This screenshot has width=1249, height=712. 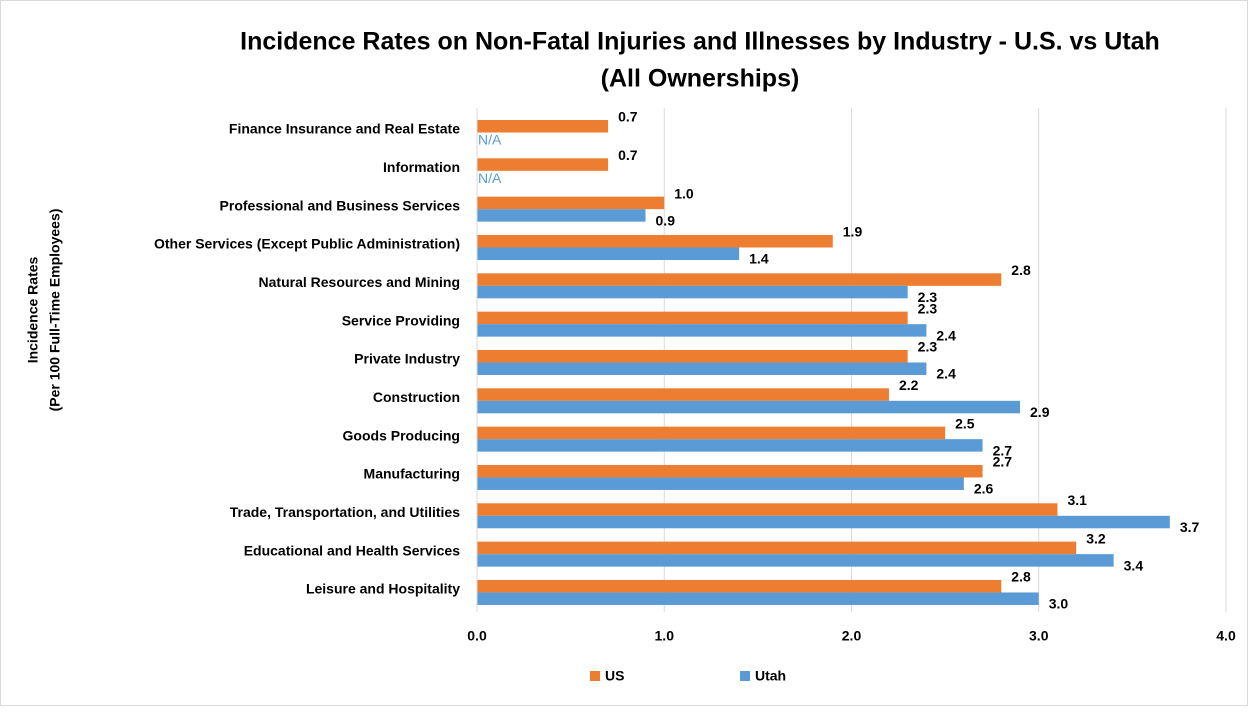 I want to click on y-tick-label: Information, so click(x=421, y=167).